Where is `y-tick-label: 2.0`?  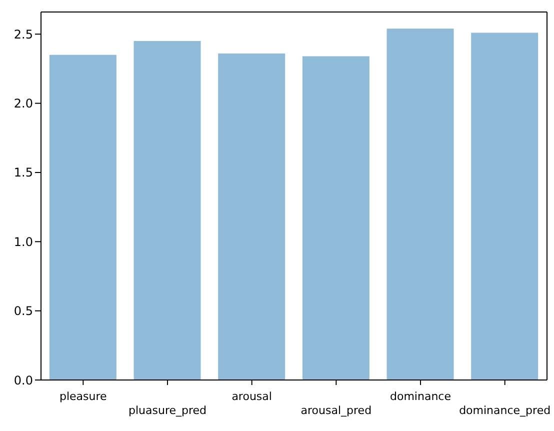 y-tick-label: 2.0 is located at coordinates (23, 103).